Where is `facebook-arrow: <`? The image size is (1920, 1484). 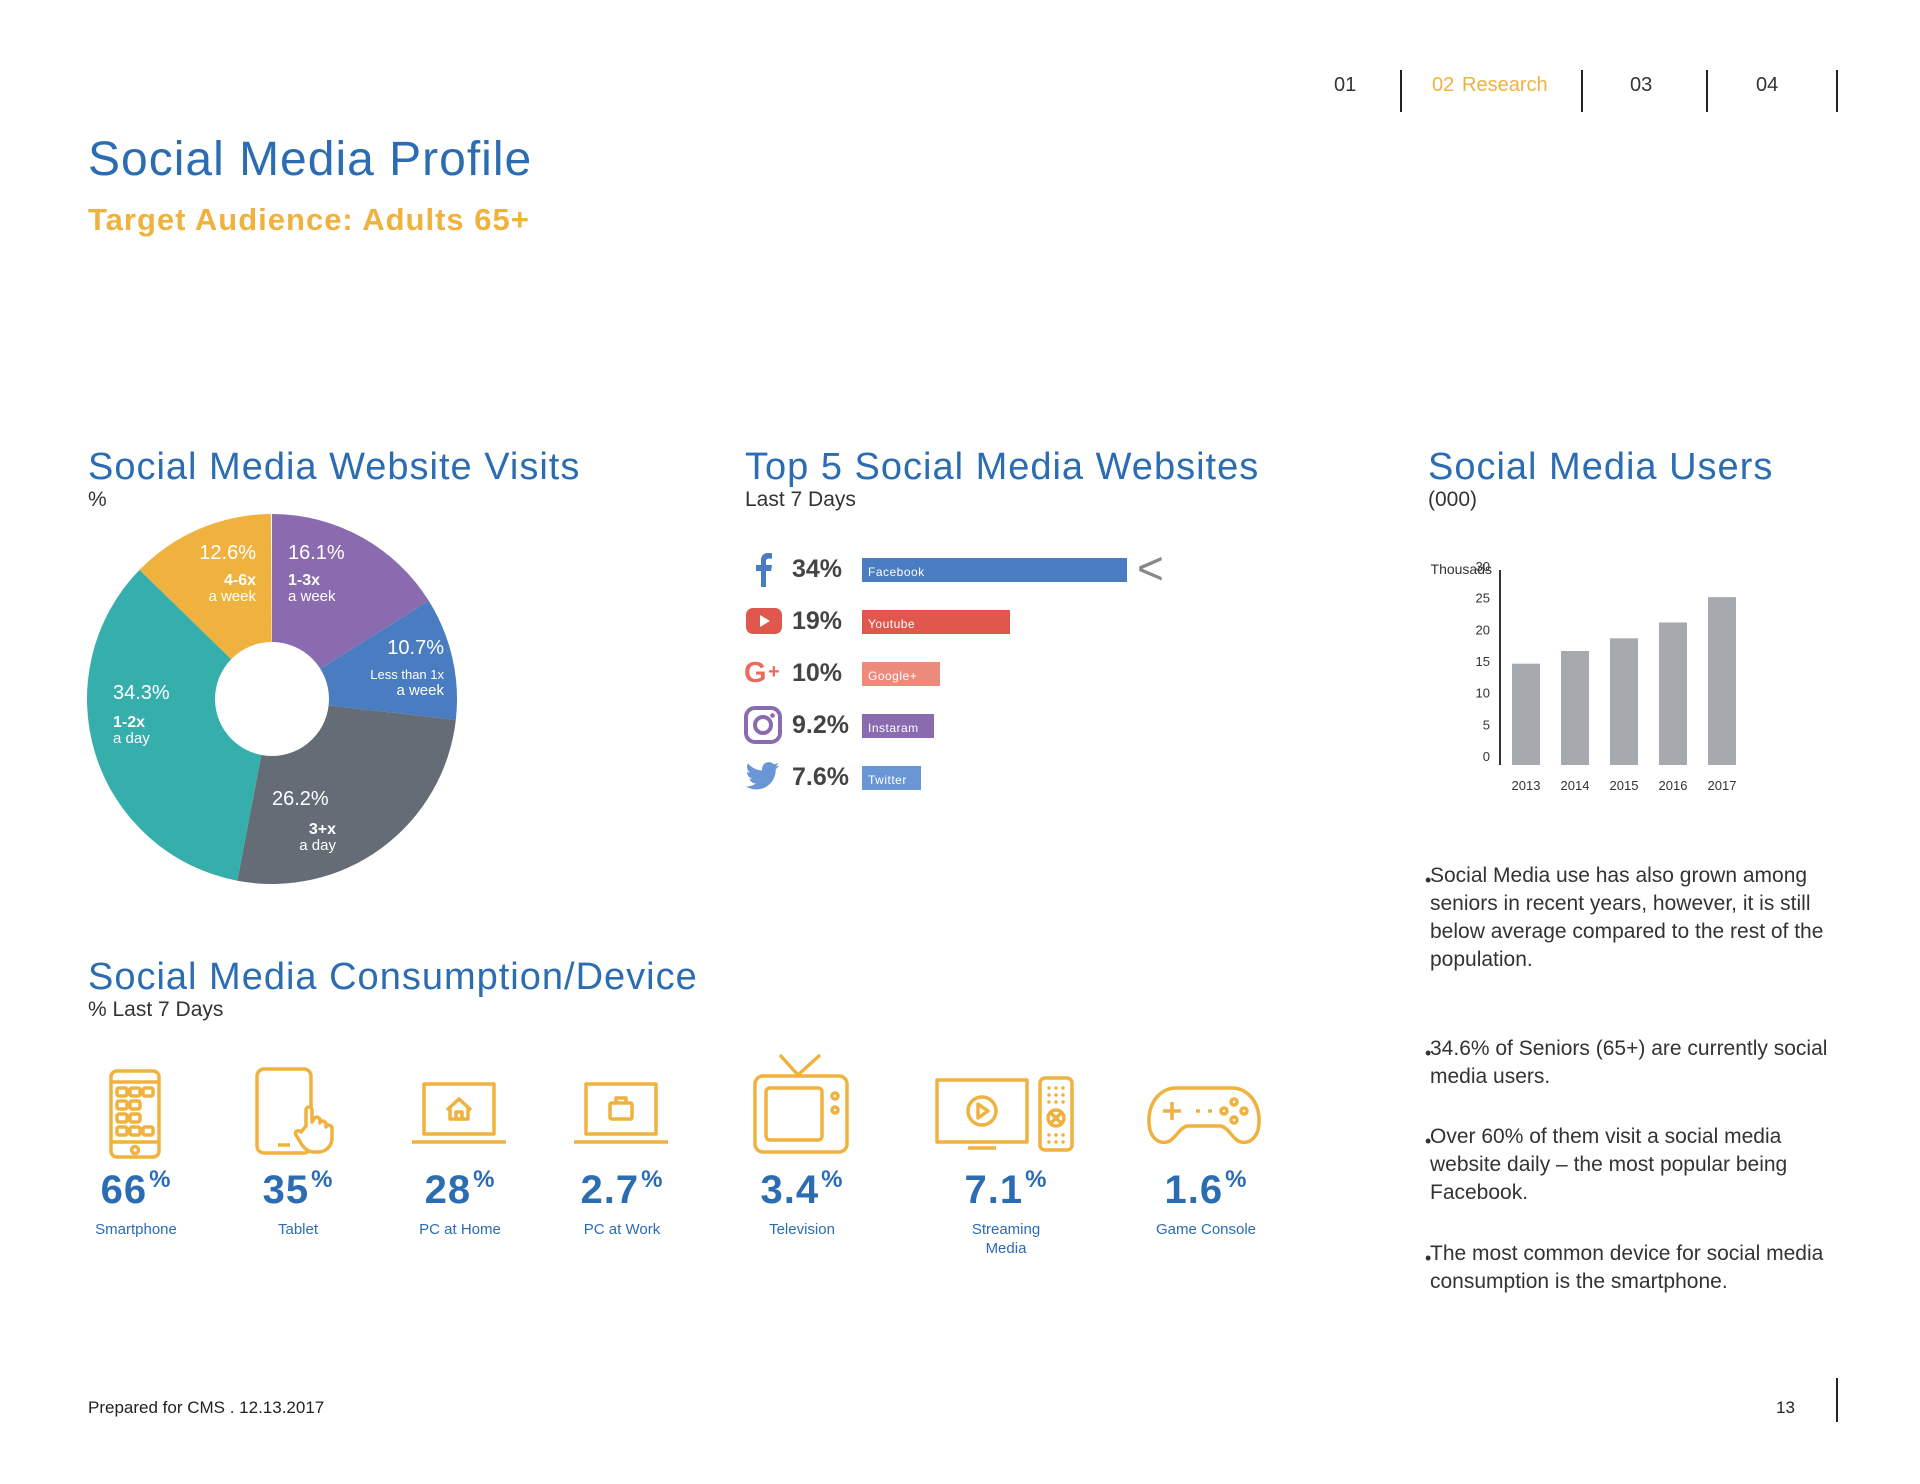 facebook-arrow: < is located at coordinates (1150, 568).